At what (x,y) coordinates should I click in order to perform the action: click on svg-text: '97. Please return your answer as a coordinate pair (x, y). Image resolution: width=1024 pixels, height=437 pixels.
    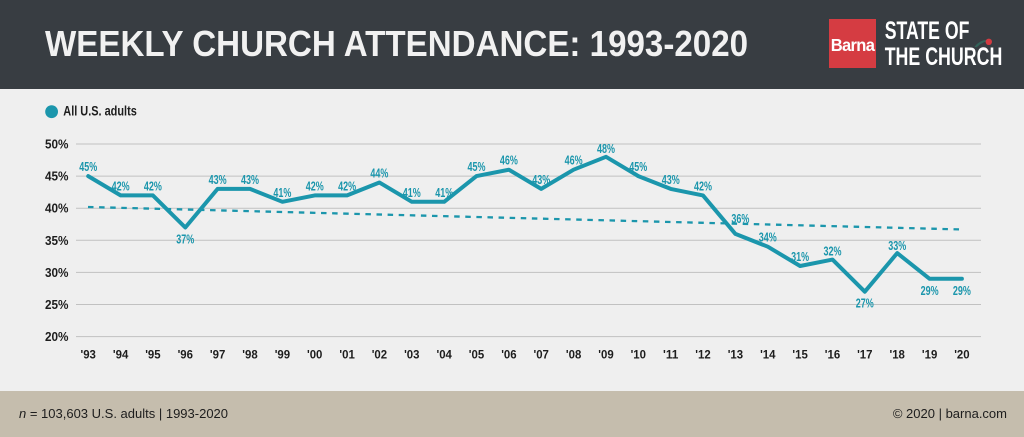
    Looking at the image, I should click on (217, 356).